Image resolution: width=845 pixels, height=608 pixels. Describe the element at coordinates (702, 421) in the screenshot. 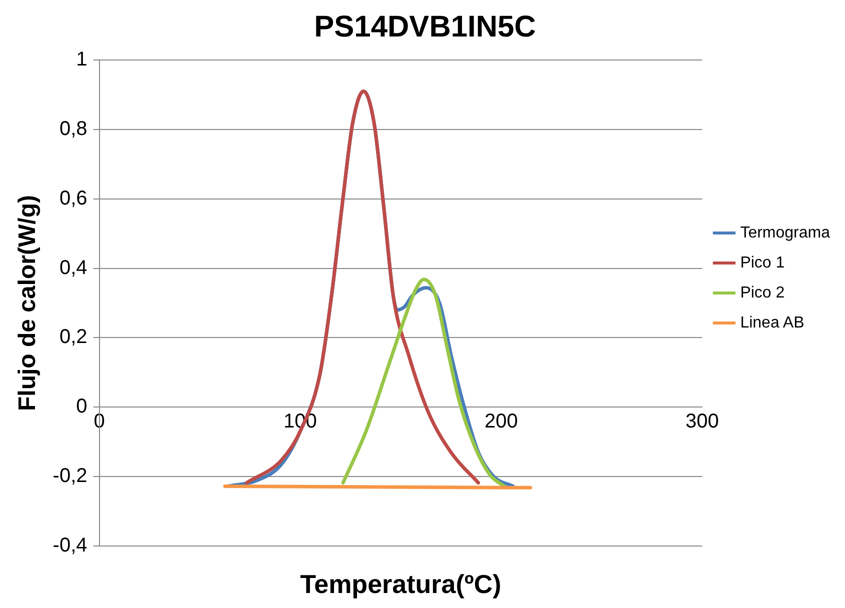

I see `x-tick-label: 300` at that location.